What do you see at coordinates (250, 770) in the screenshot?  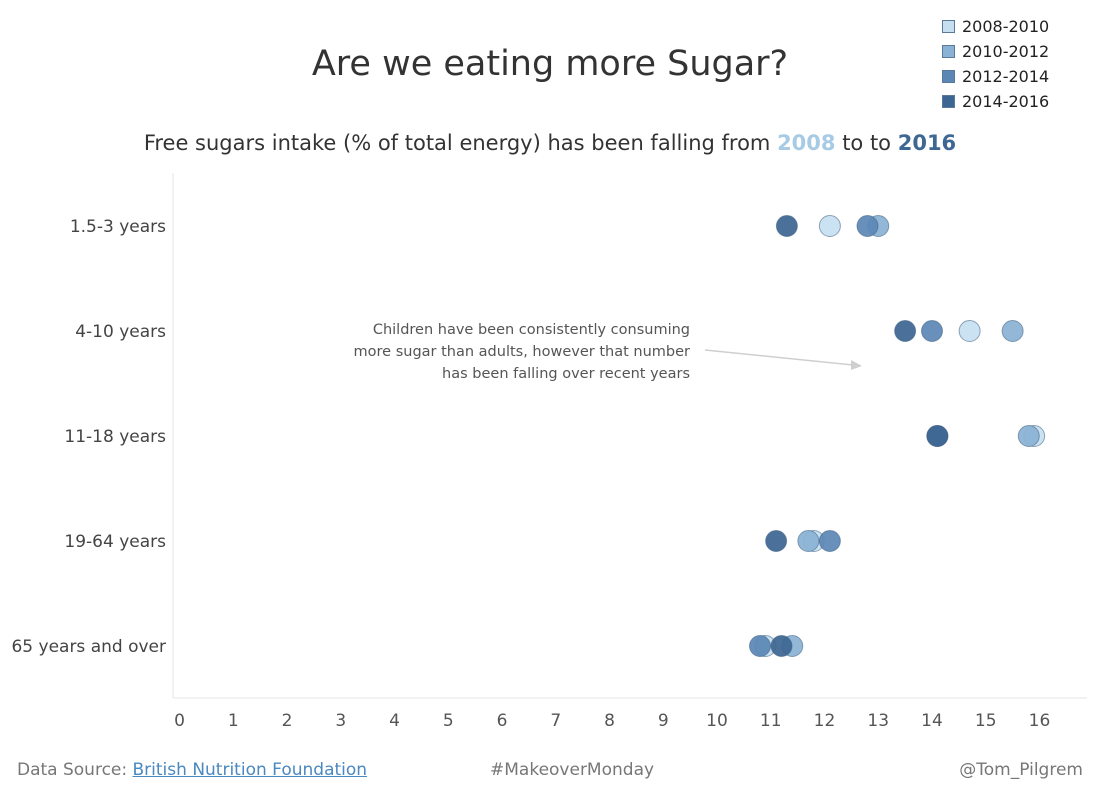 I see `data-source-link: British Nutrition Foundation` at bounding box center [250, 770].